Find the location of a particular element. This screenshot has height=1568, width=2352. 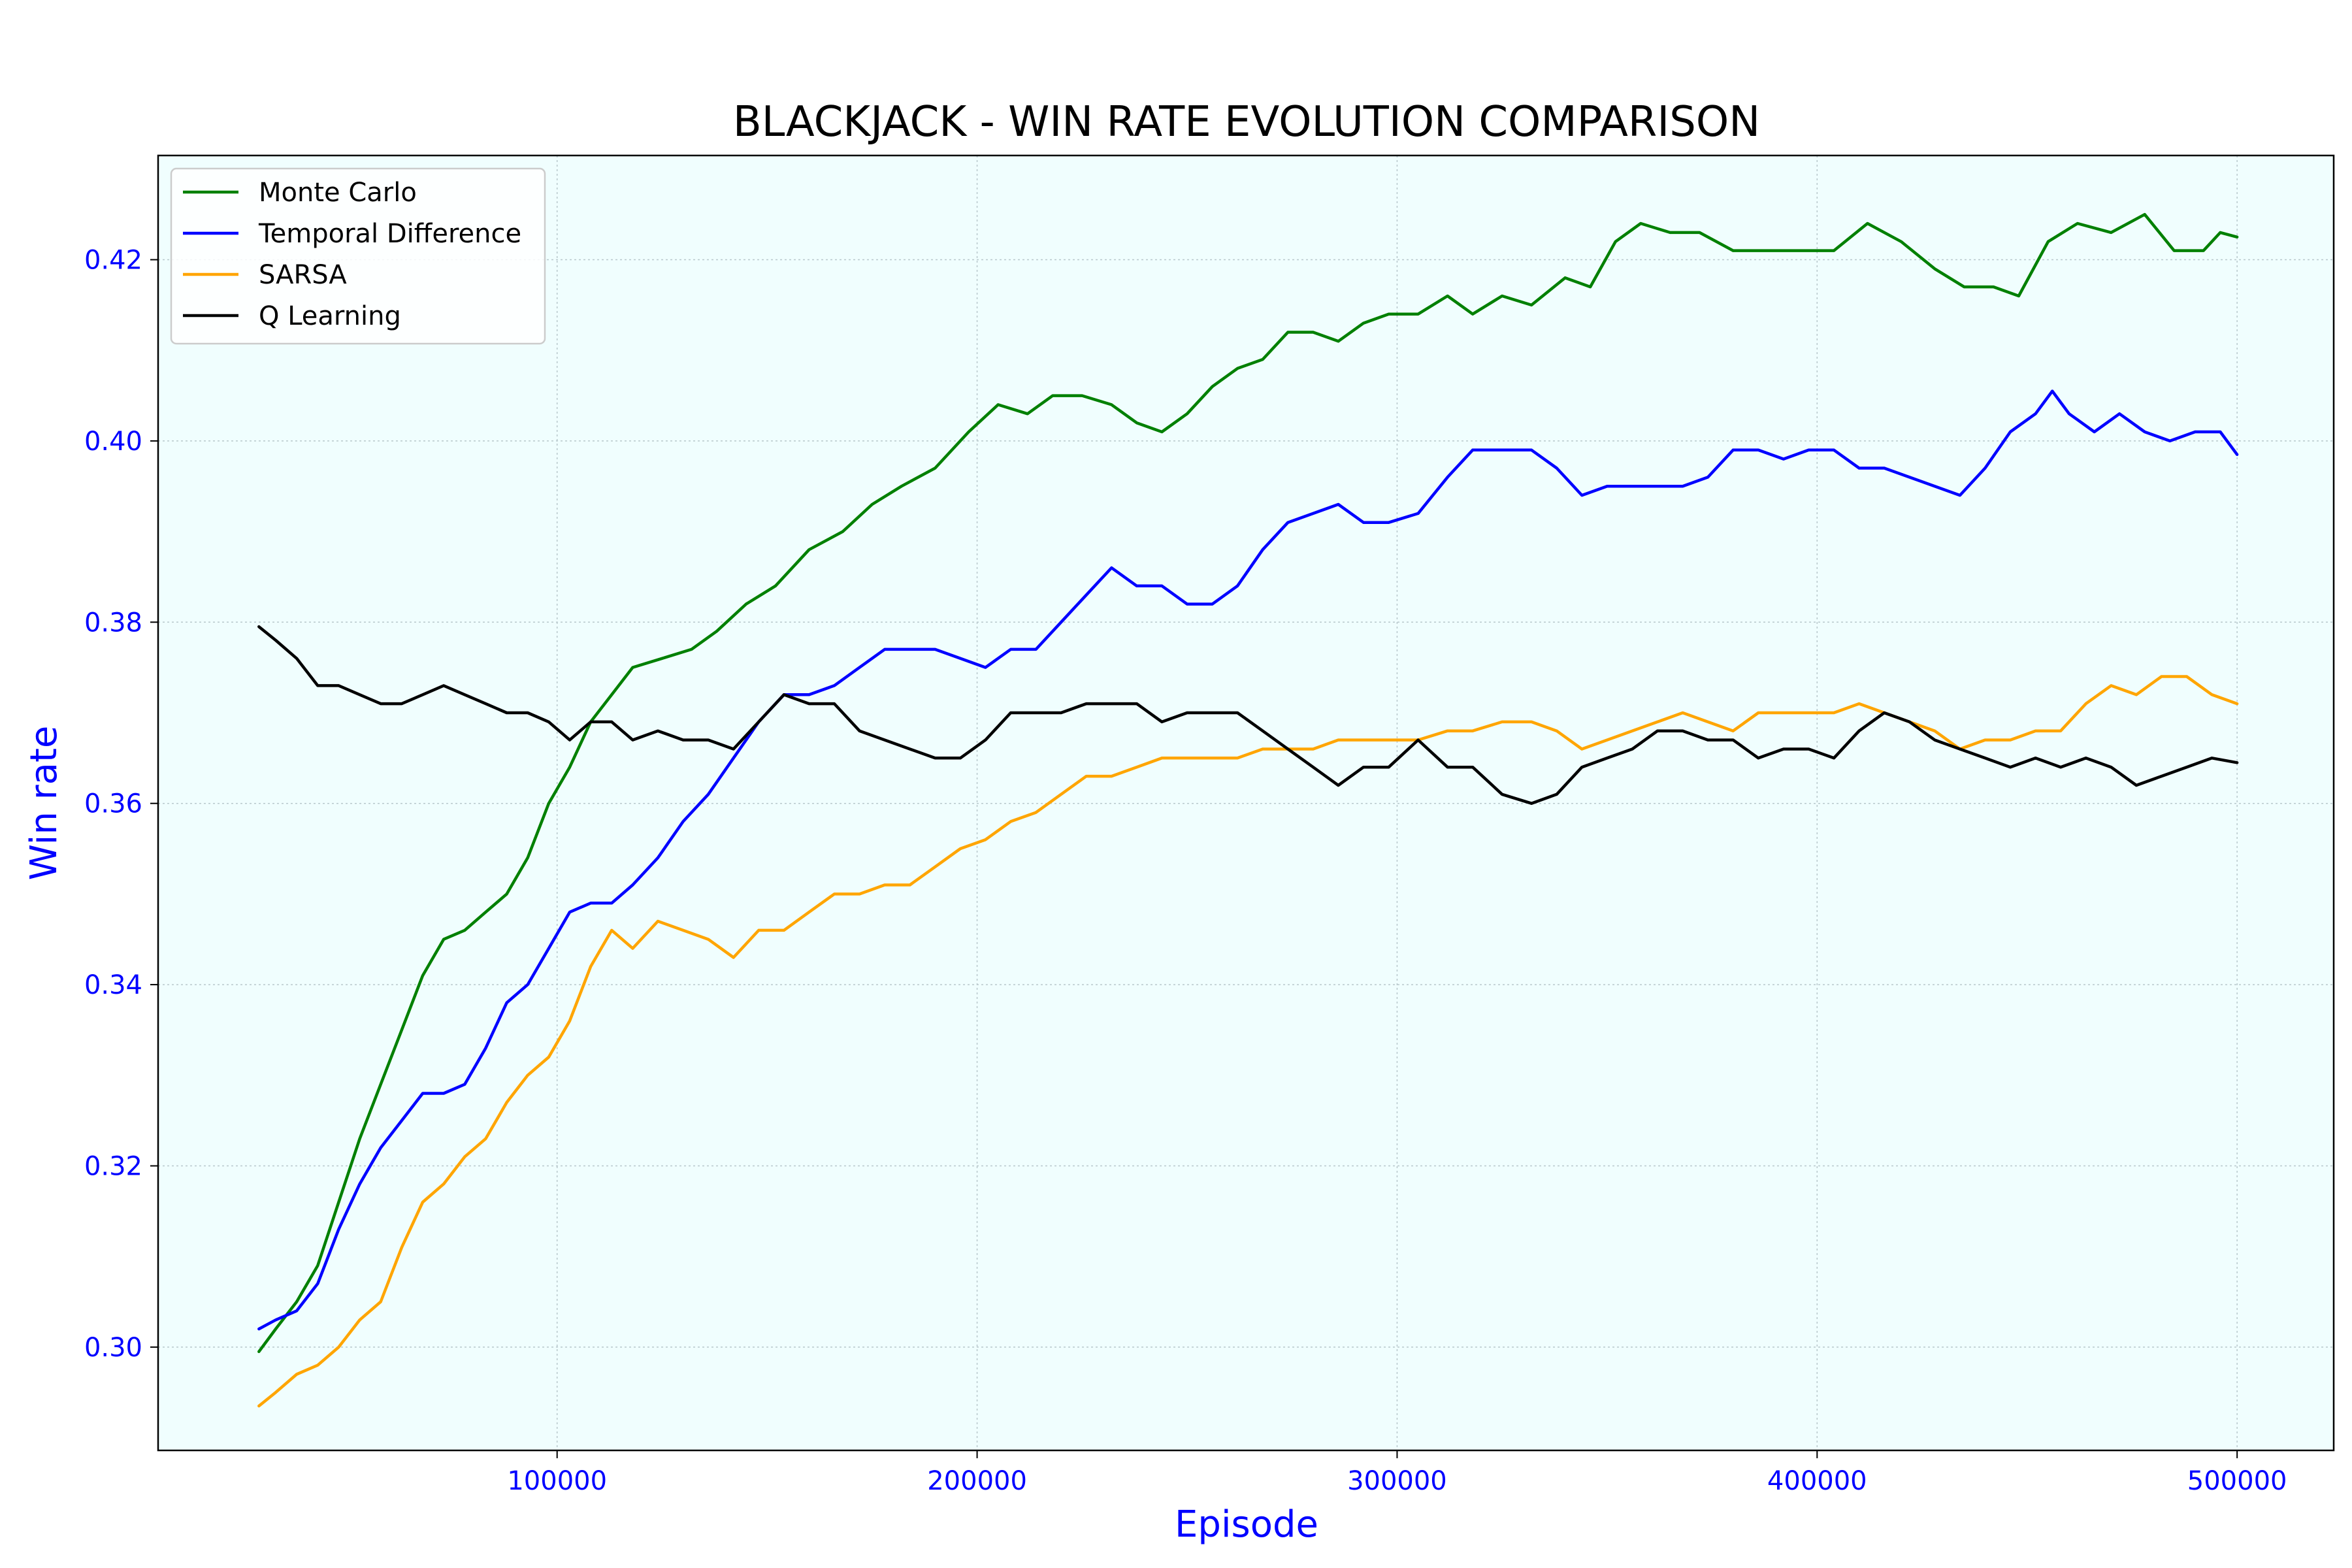

legend-box is located at coordinates (358, 256).